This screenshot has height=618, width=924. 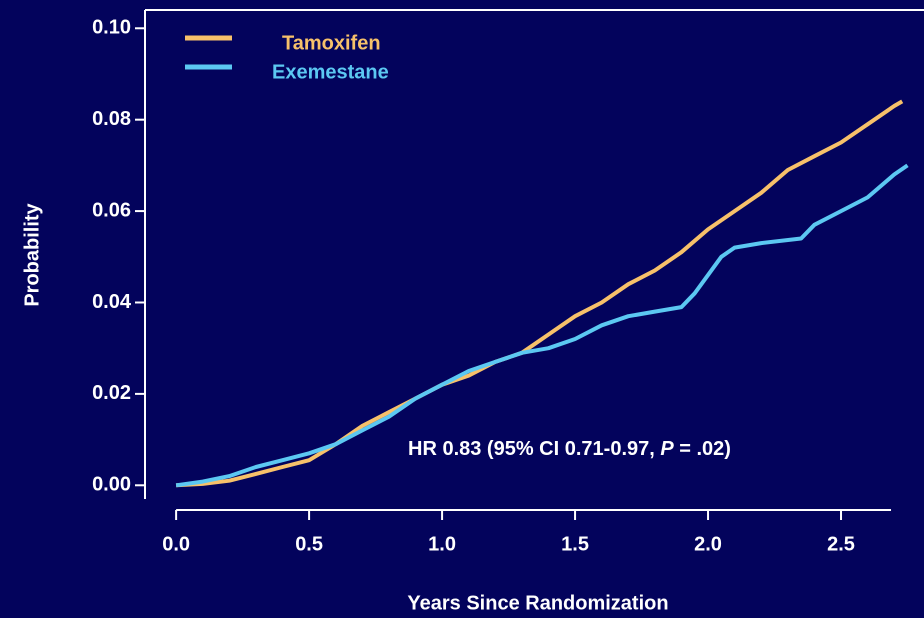 What do you see at coordinates (111, 119) in the screenshot?
I see `y-tick-label: 0.08` at bounding box center [111, 119].